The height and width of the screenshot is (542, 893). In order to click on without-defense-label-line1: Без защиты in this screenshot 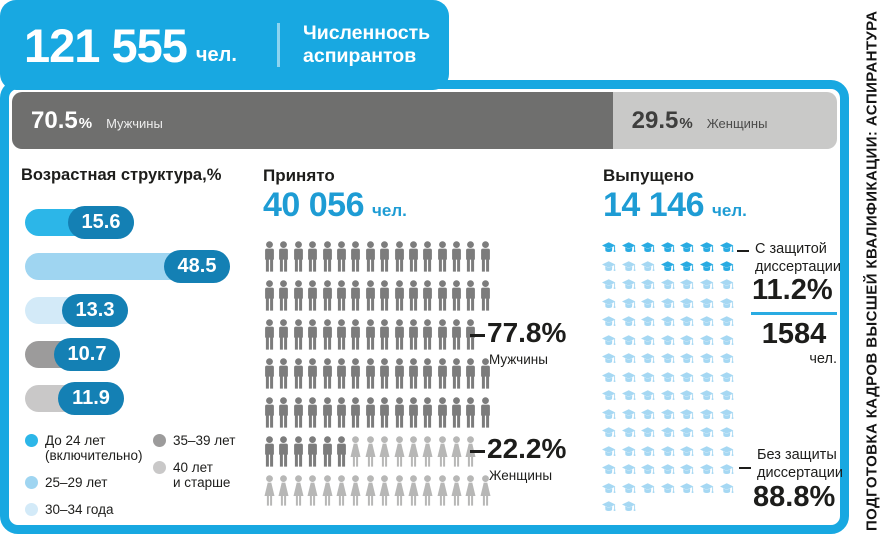, I will do `click(797, 455)`.